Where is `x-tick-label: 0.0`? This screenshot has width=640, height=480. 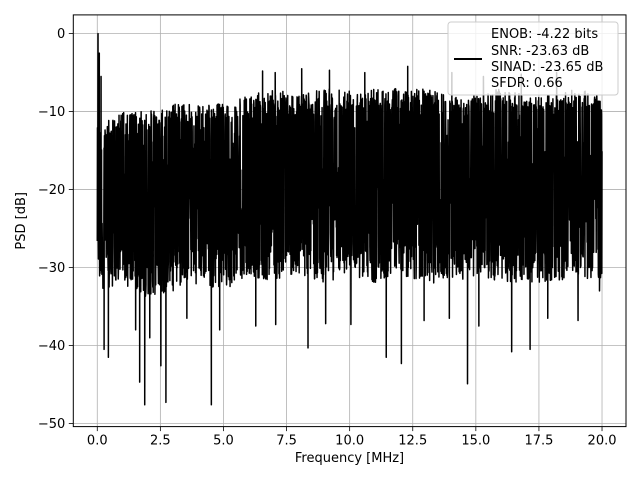 x-tick-label: 0.0 is located at coordinates (97, 441).